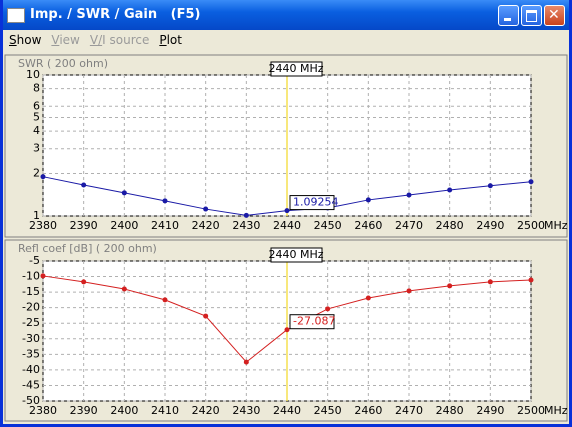 The width and height of the screenshot is (572, 427). Describe the element at coordinates (31, 384) in the screenshot. I see `y-tick-label: -45` at that location.